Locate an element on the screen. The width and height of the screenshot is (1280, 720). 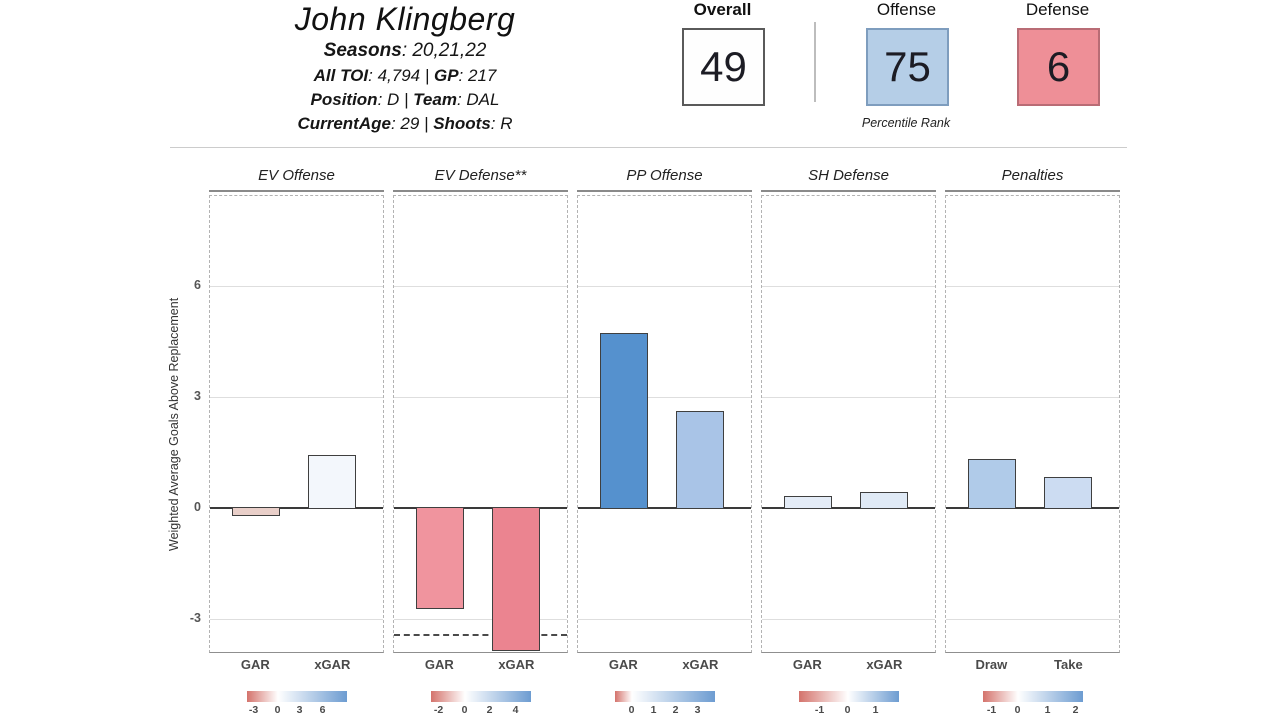
defense-label: Defense is located at coordinates (1057, 9).